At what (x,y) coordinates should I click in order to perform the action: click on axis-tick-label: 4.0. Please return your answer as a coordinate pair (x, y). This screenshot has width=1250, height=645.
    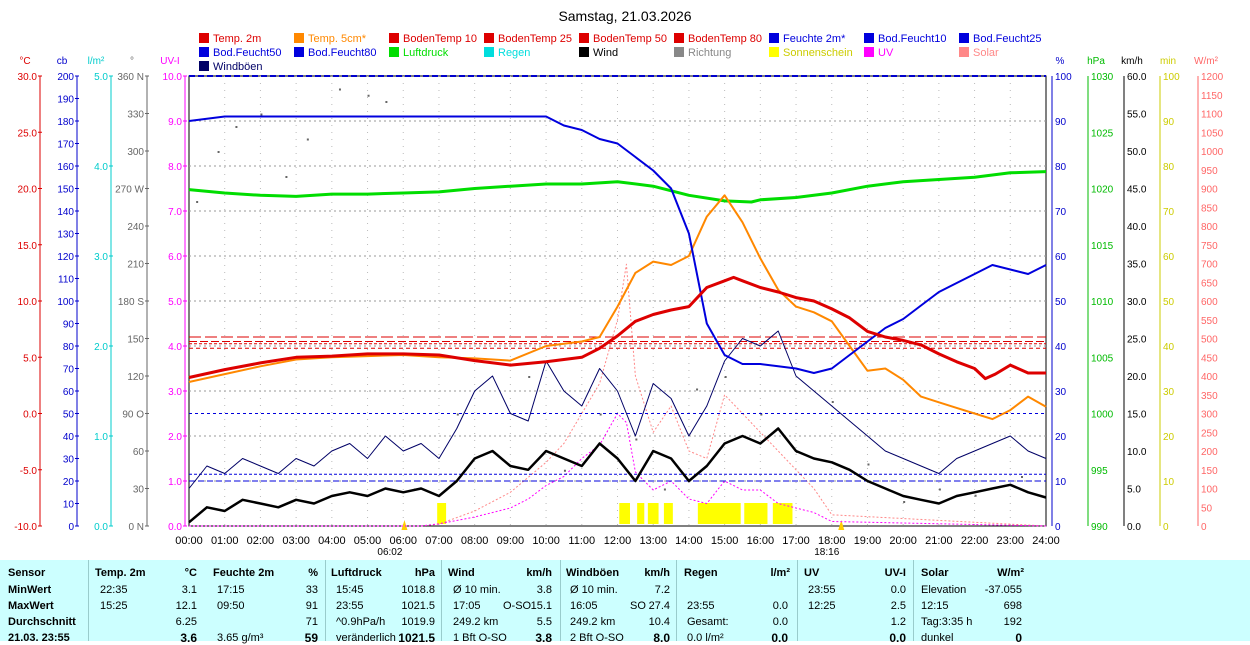
    Looking at the image, I should click on (175, 347).